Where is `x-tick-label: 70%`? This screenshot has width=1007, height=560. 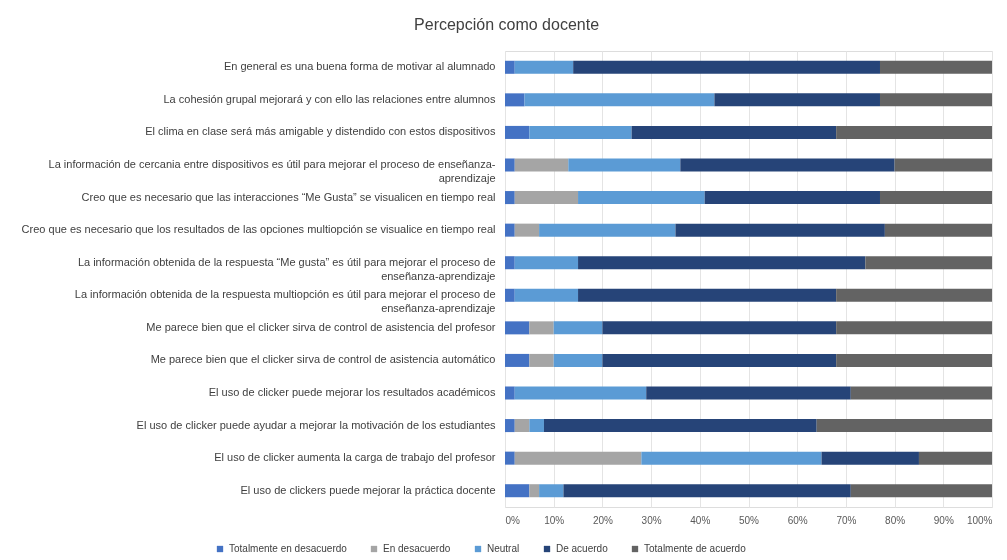 x-tick-label: 70% is located at coordinates (846, 520).